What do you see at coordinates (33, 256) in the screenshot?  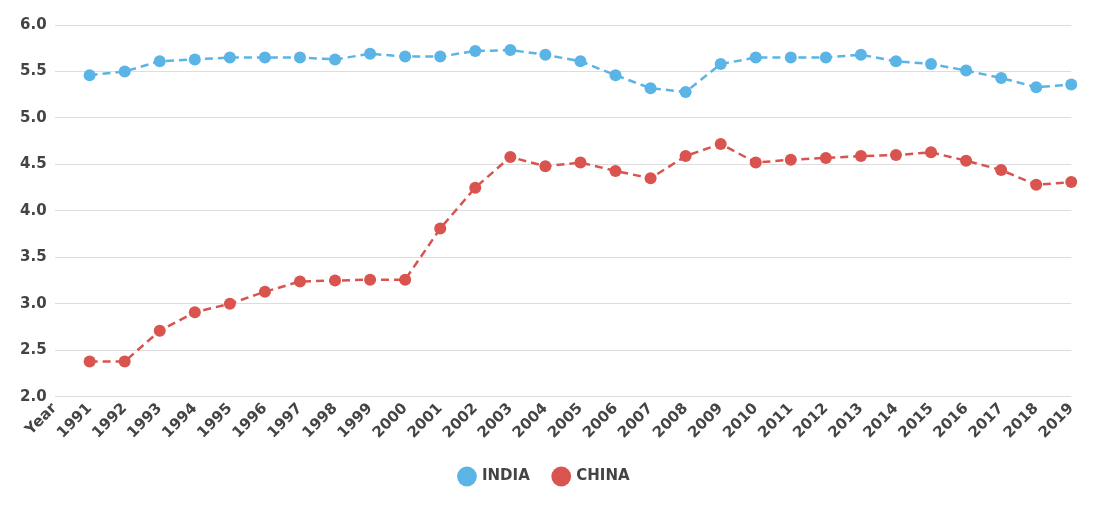 I see `y-tick-label: 3.5` at bounding box center [33, 256].